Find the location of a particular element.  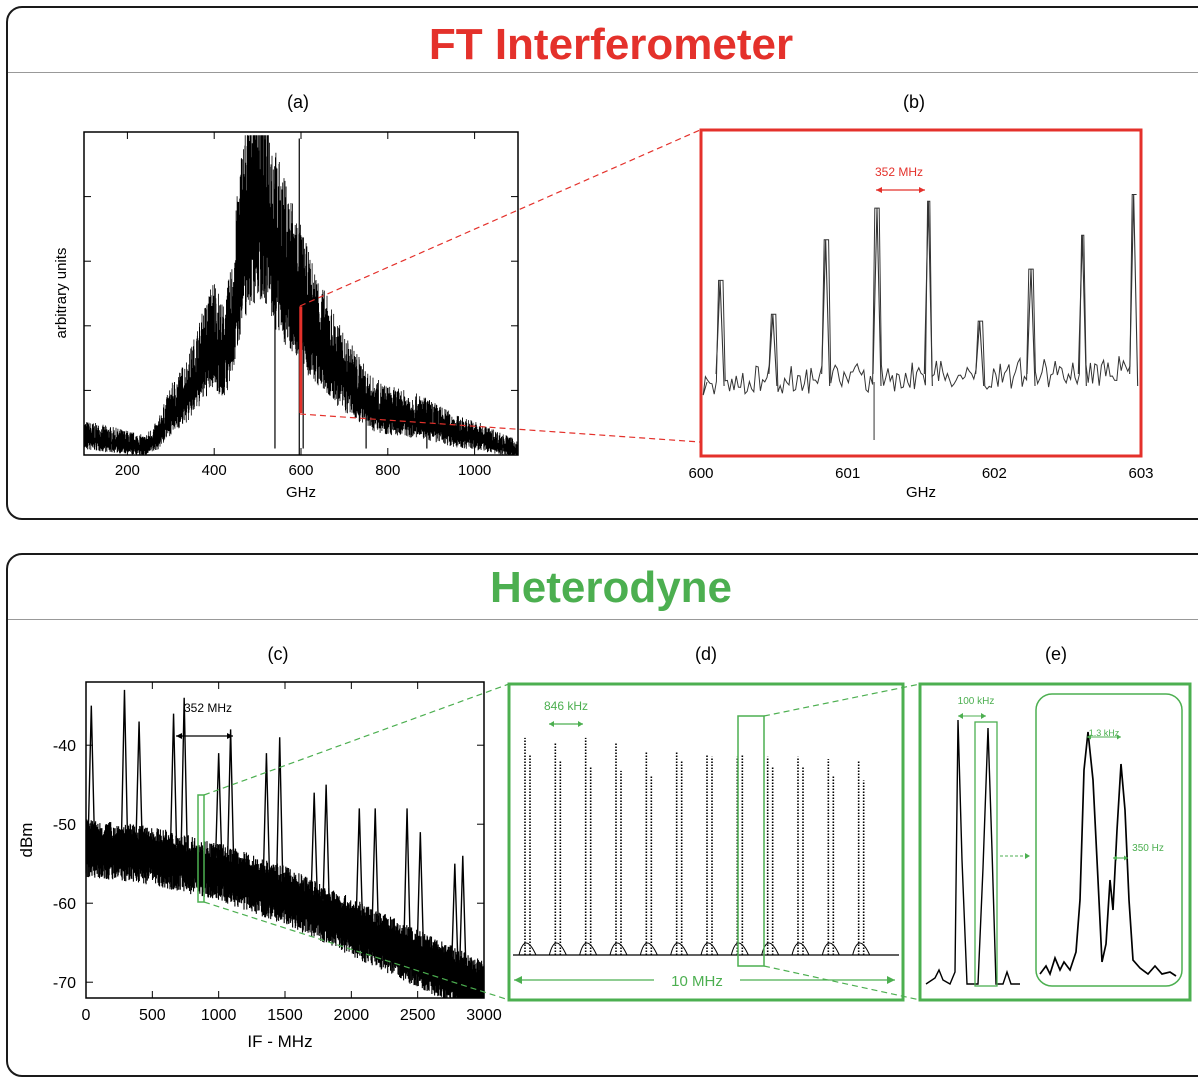

chart-c-ylabel: dBm is located at coordinates (26, 840).